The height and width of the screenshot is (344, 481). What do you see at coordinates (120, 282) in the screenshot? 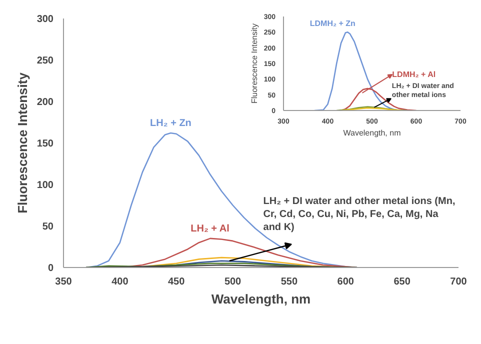
I see `x-tick-label: 400` at bounding box center [120, 282].